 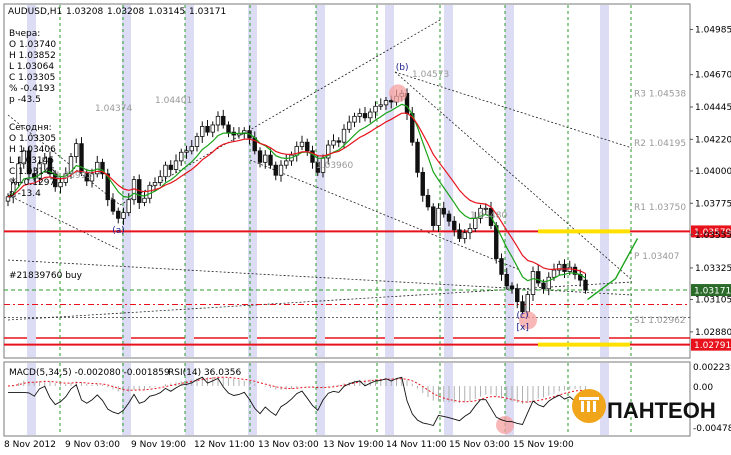 What do you see at coordinates (660, 321) in the screenshot?
I see `pivot-label: S1 1.02962` at bounding box center [660, 321].